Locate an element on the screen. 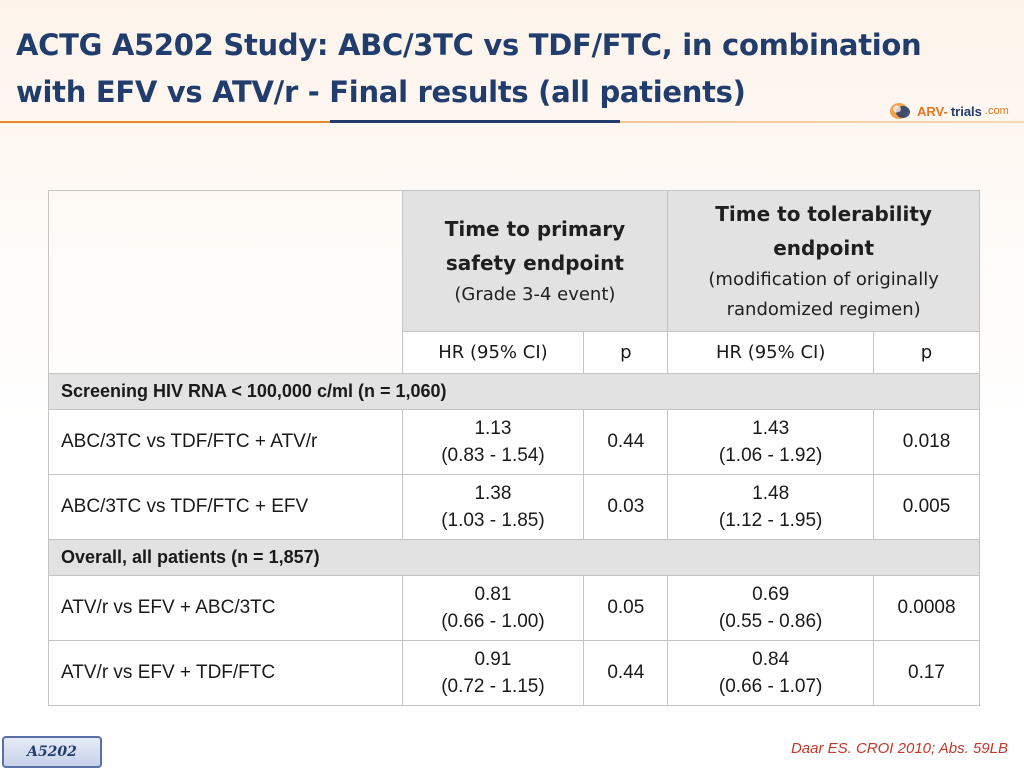  row-label: ATV/r vs EFV + ABC/3TC is located at coordinates (225, 608).